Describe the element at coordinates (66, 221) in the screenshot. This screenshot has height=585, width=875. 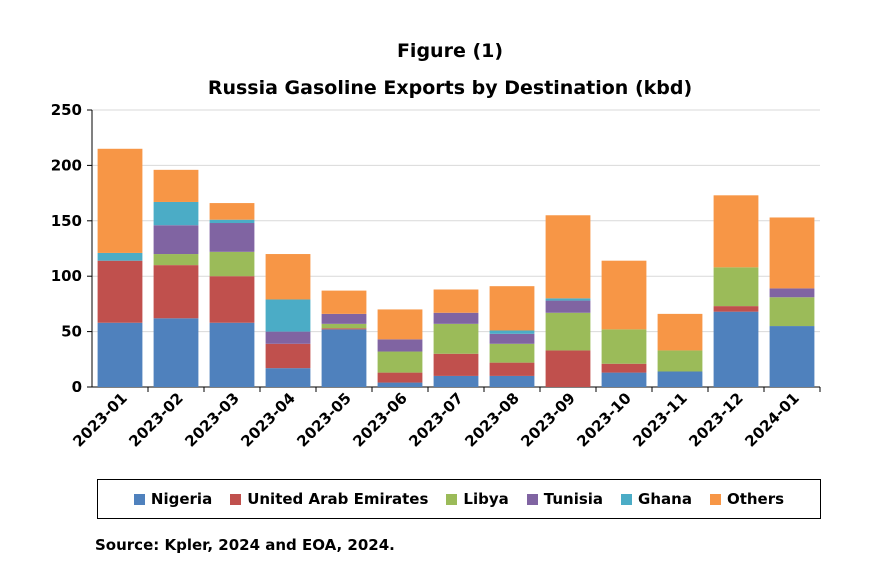
I see `y-tick-label: 150` at that location.